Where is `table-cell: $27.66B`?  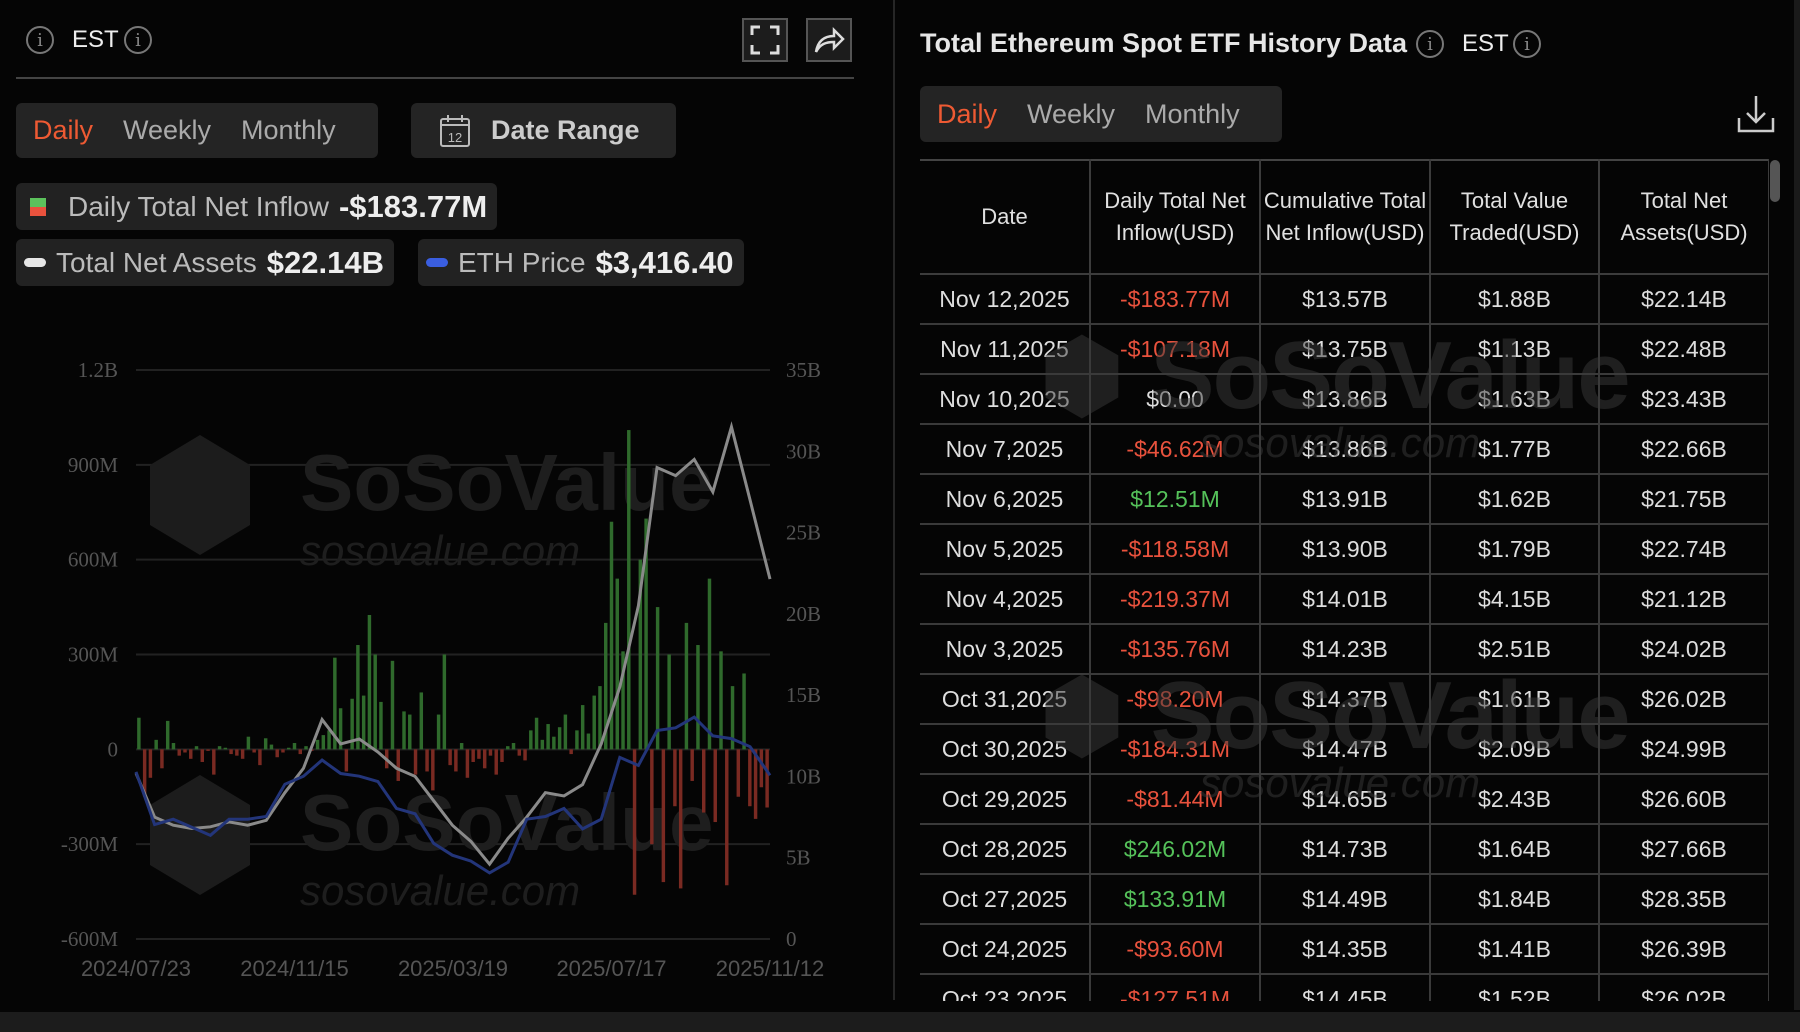
table-cell: $27.66B is located at coordinates (1683, 849).